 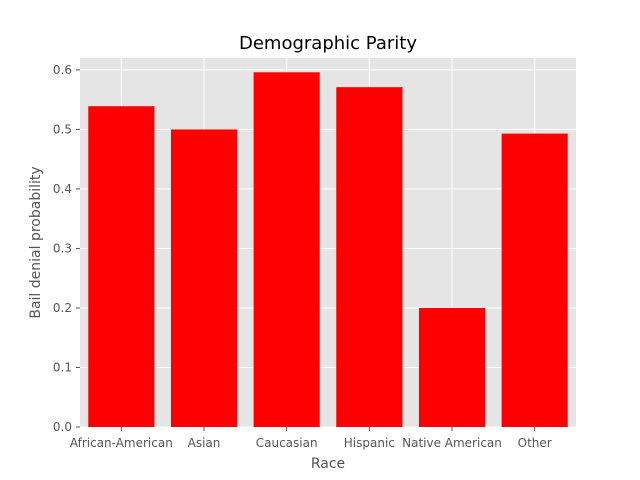 What do you see at coordinates (452, 367) in the screenshot?
I see `bar-native-american` at bounding box center [452, 367].